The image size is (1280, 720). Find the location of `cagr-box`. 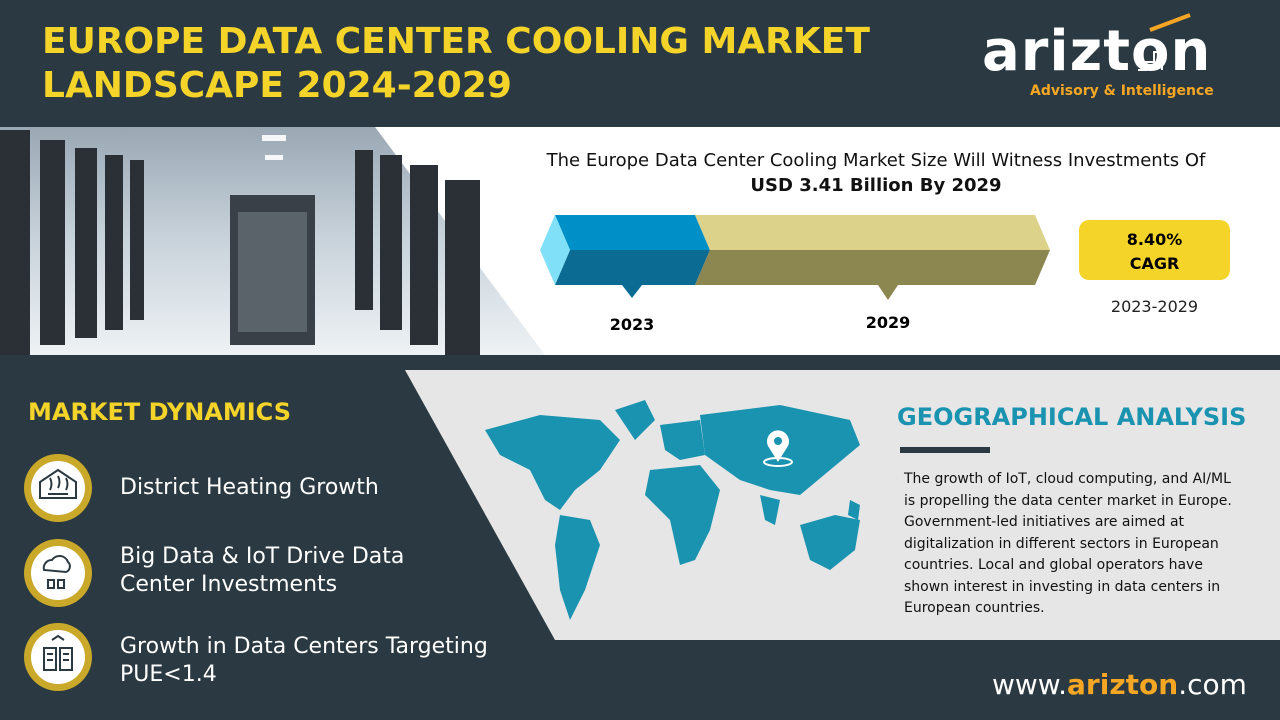

cagr-box is located at coordinates (1154, 250).